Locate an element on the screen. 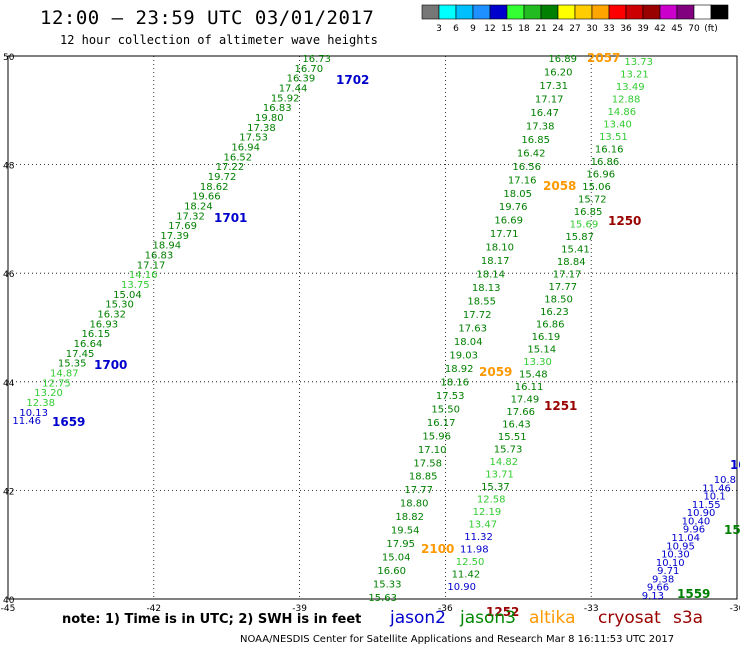  swh-value-track-2: 18.16 is located at coordinates (454, 382).